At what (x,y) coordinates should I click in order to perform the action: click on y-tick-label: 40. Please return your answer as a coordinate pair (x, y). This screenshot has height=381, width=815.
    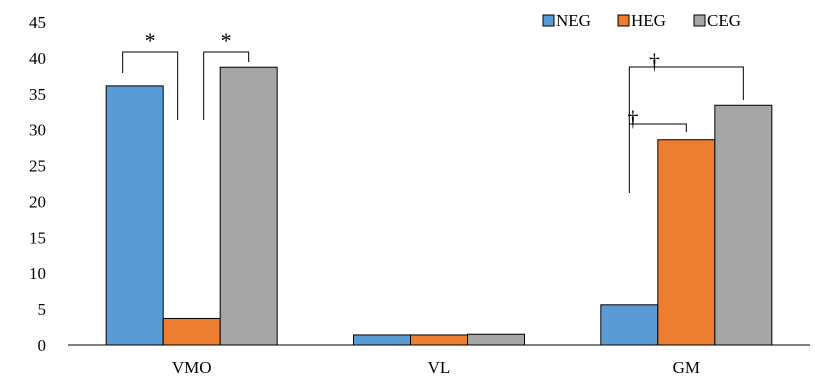
    Looking at the image, I should click on (37, 58).